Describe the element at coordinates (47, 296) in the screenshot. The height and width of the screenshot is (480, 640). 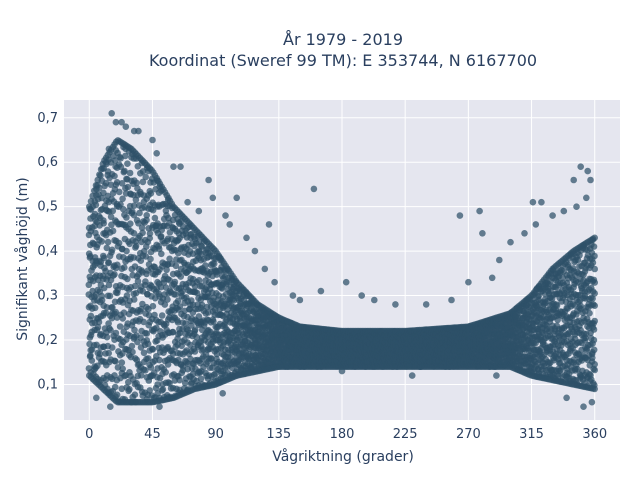
I see `y-tick-label: 0,3` at that location.